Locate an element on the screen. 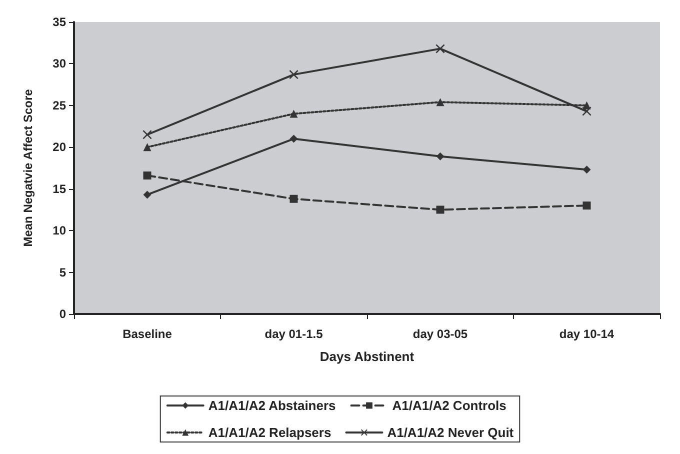 The image size is (680, 454). y-tick-label: 5 is located at coordinates (62, 272).